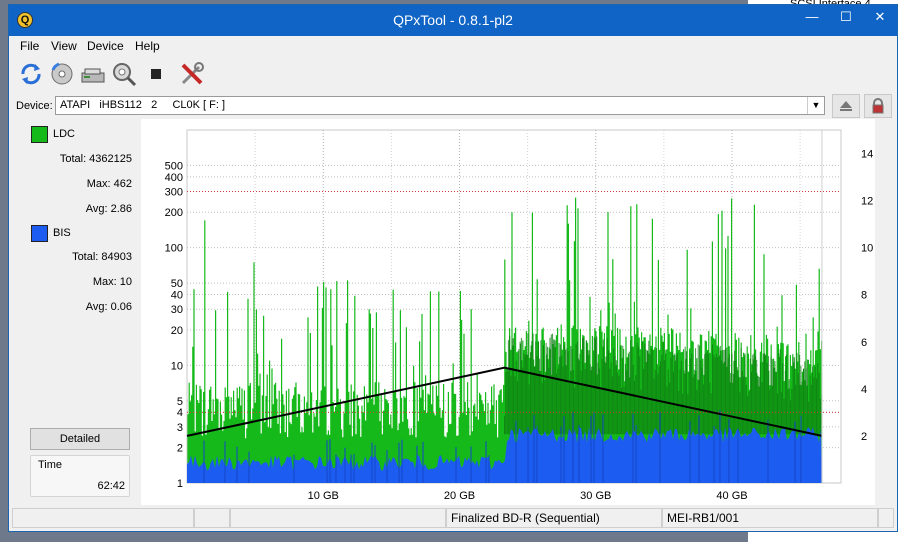 The height and width of the screenshot is (542, 910). I want to click on status-bar: Finalized BD-R (Sequential) MEI-RB1/001, so click(453, 518).